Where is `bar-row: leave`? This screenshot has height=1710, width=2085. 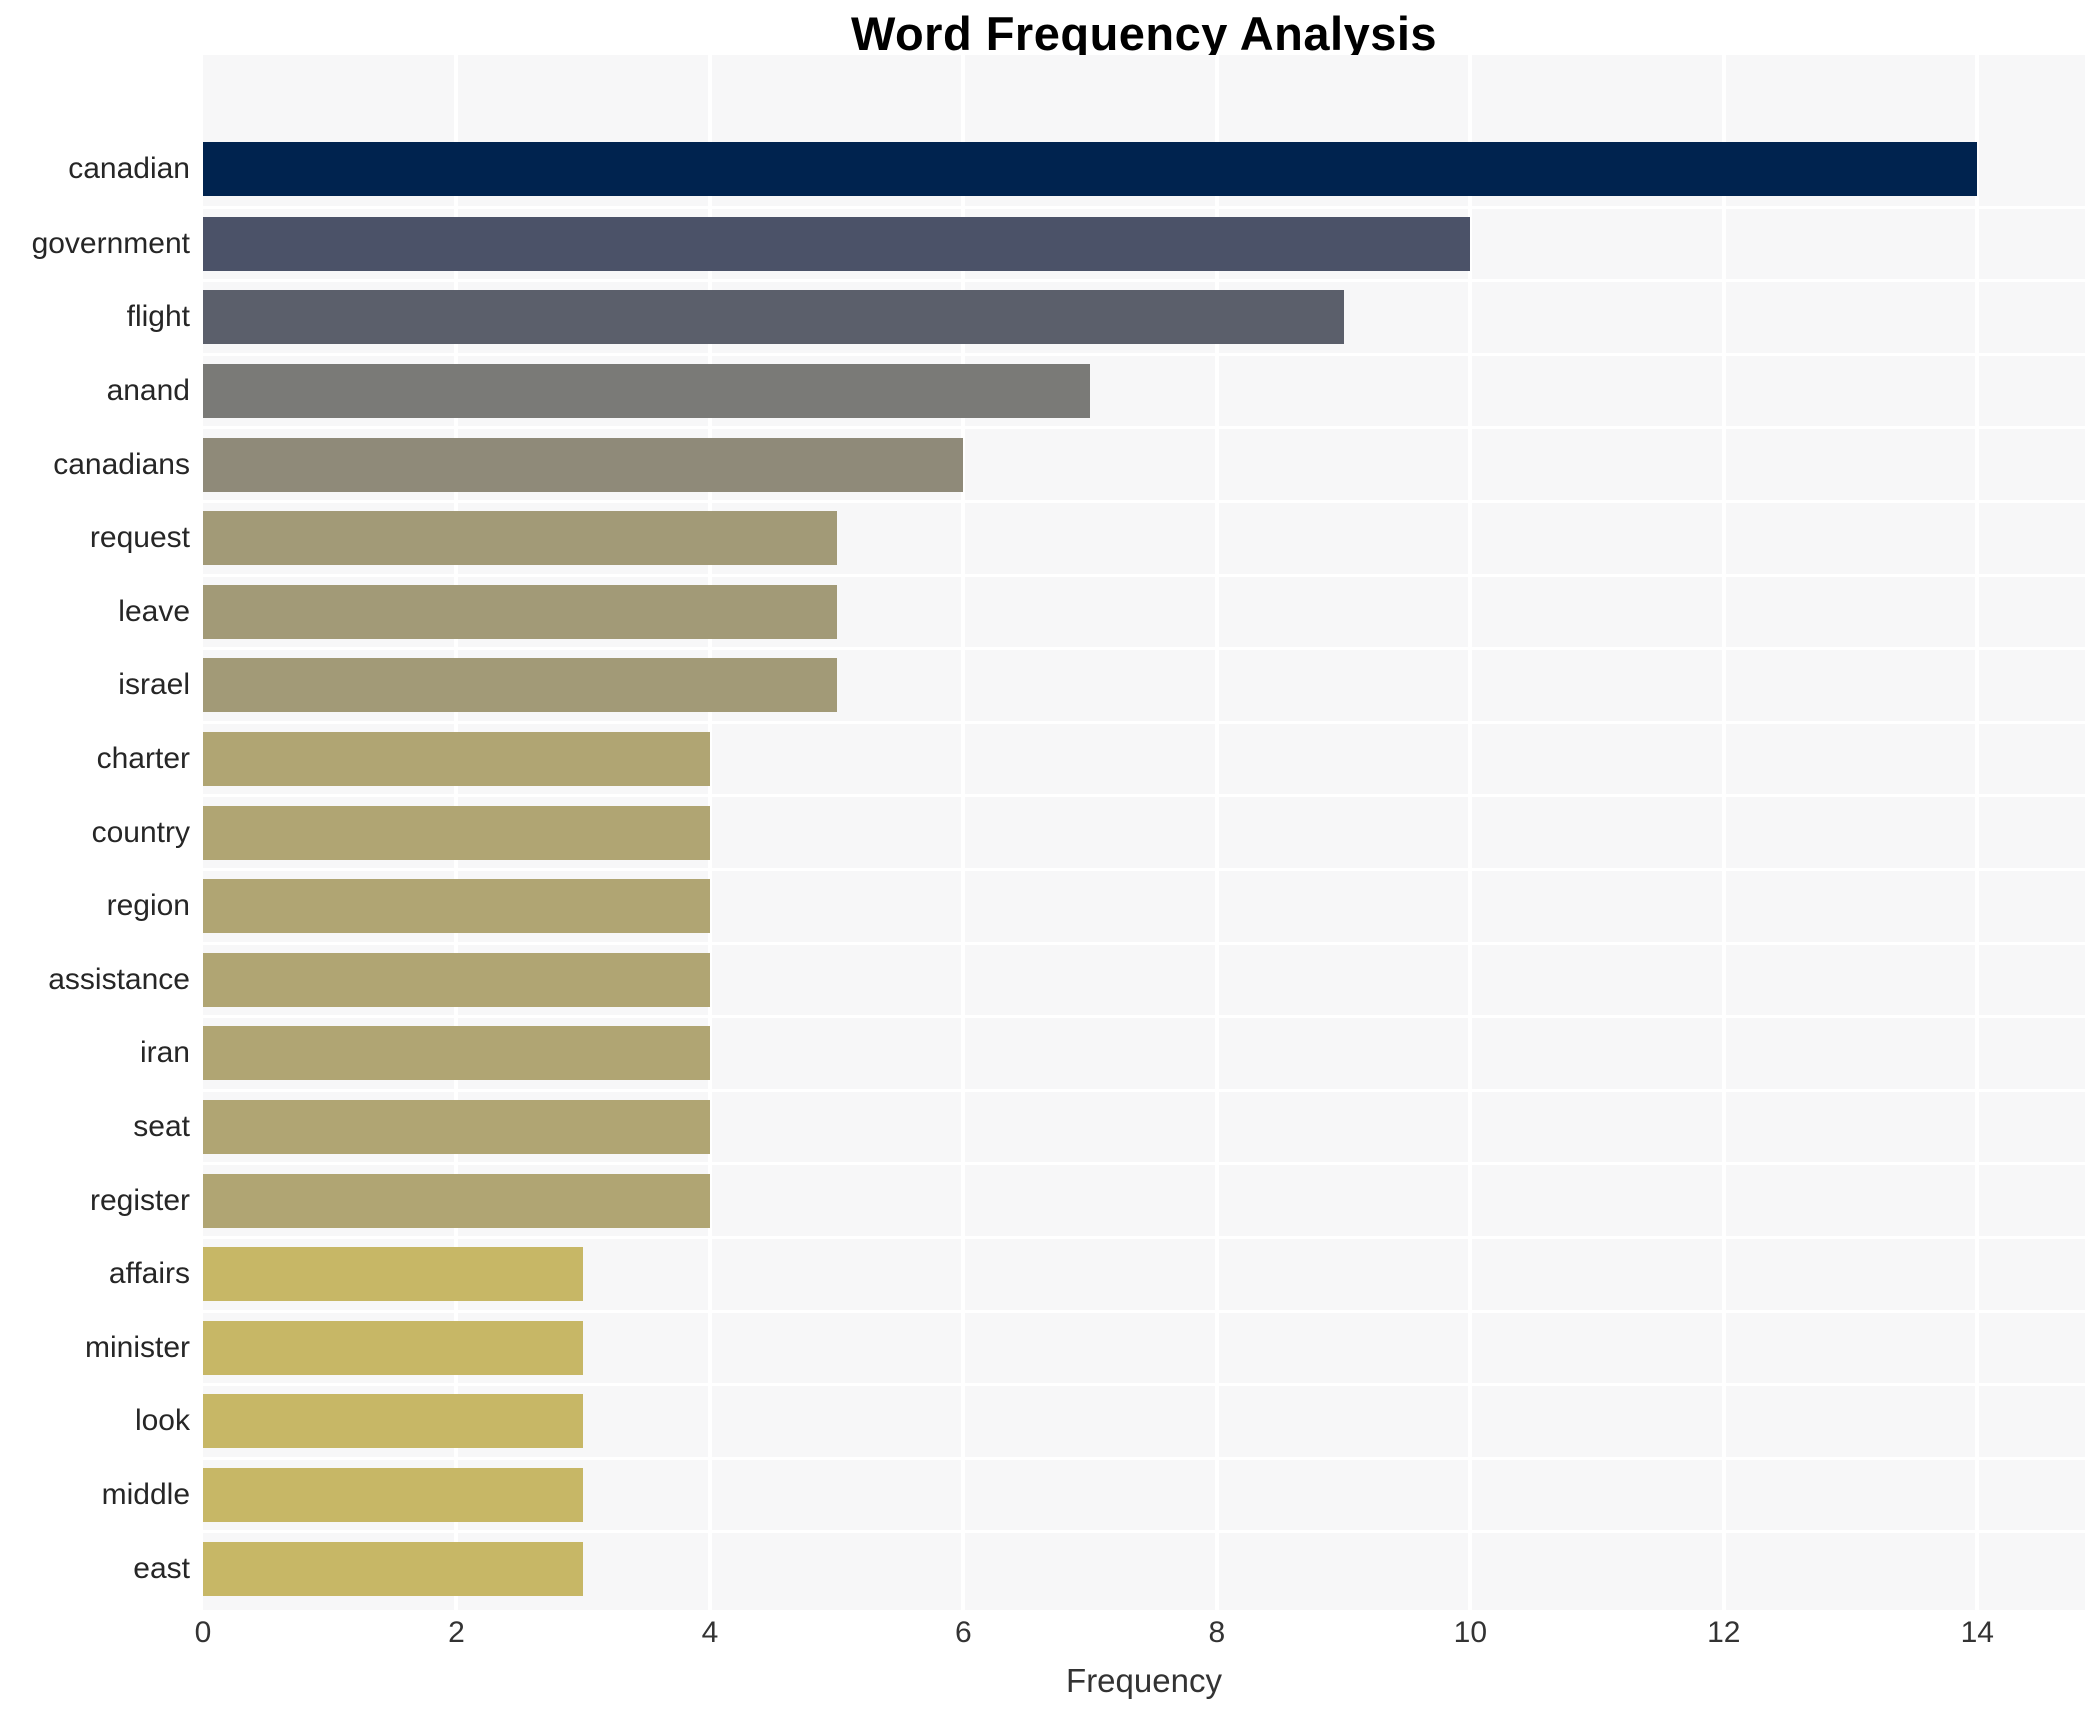
bar-row: leave is located at coordinates (1101, 610).